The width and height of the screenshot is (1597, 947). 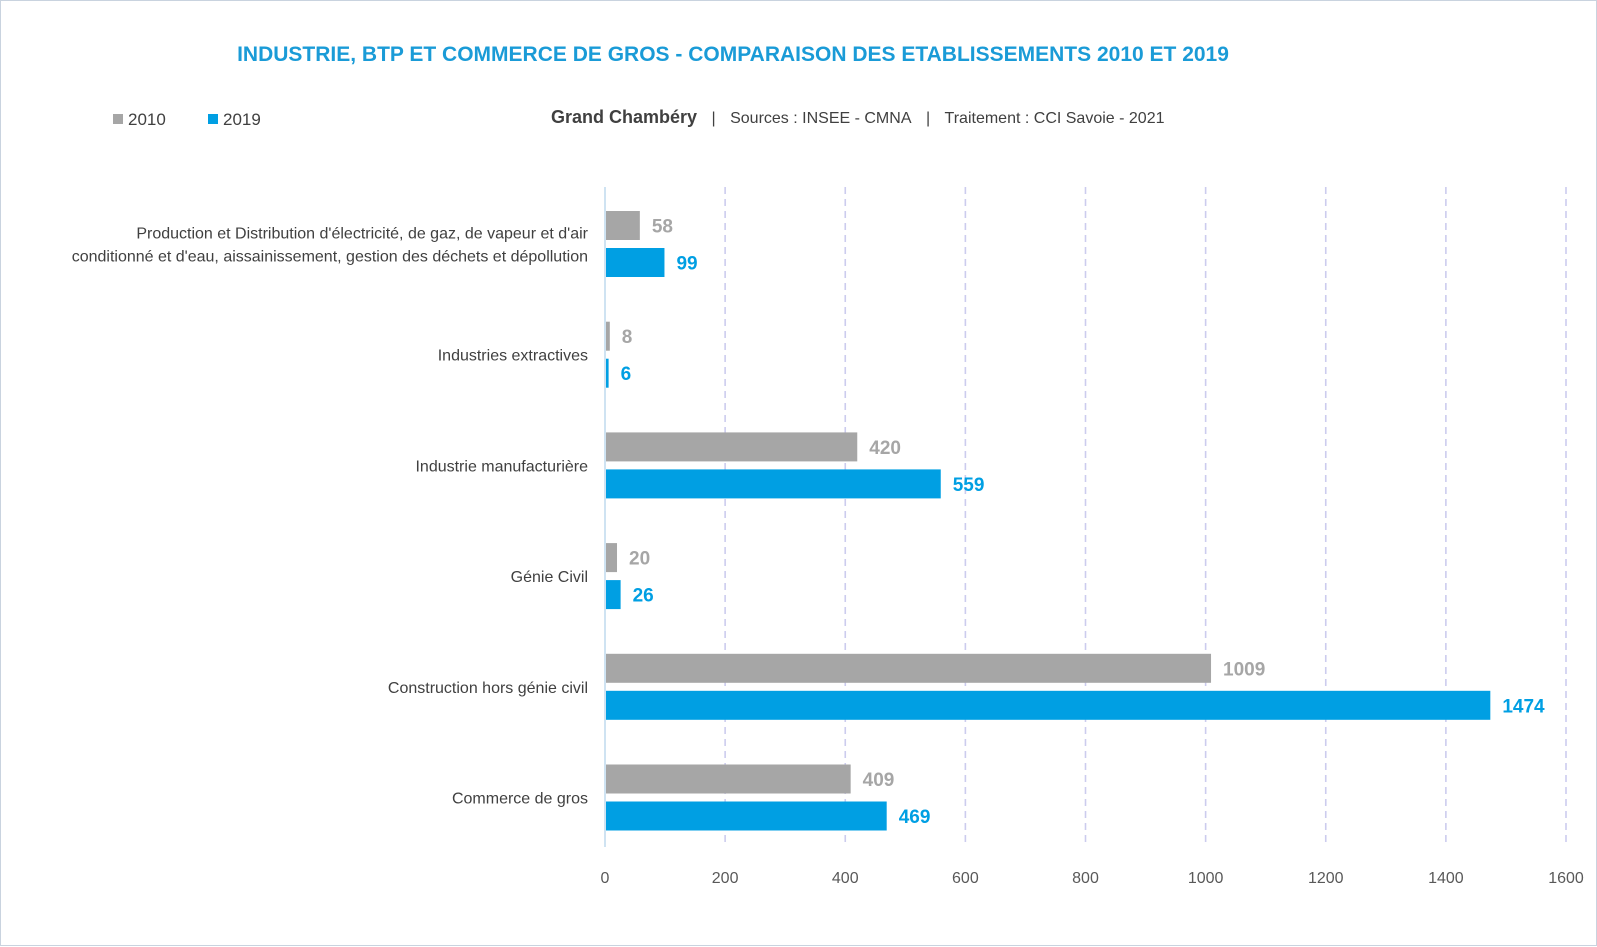 I want to click on data-label-2019-1: 6, so click(x=626, y=374).